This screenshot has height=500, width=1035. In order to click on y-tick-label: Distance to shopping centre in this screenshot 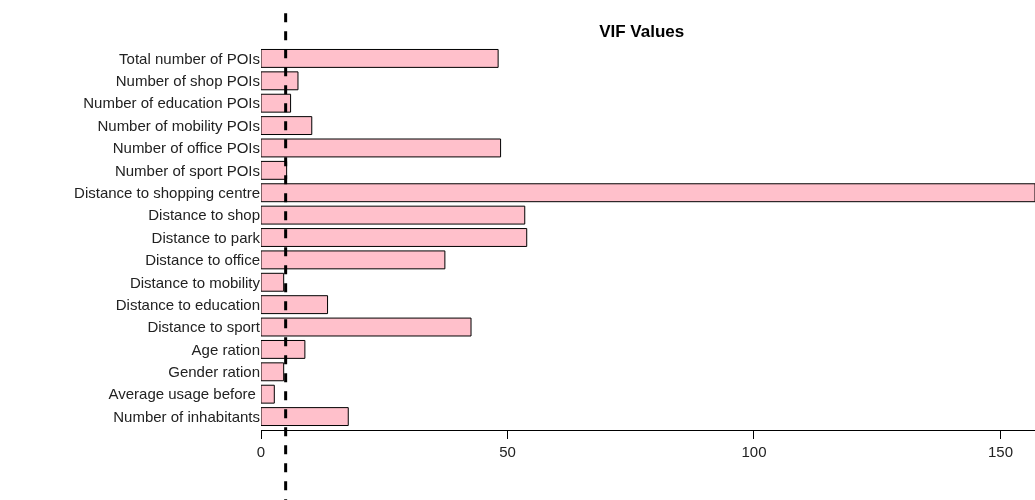, I will do `click(167, 192)`.